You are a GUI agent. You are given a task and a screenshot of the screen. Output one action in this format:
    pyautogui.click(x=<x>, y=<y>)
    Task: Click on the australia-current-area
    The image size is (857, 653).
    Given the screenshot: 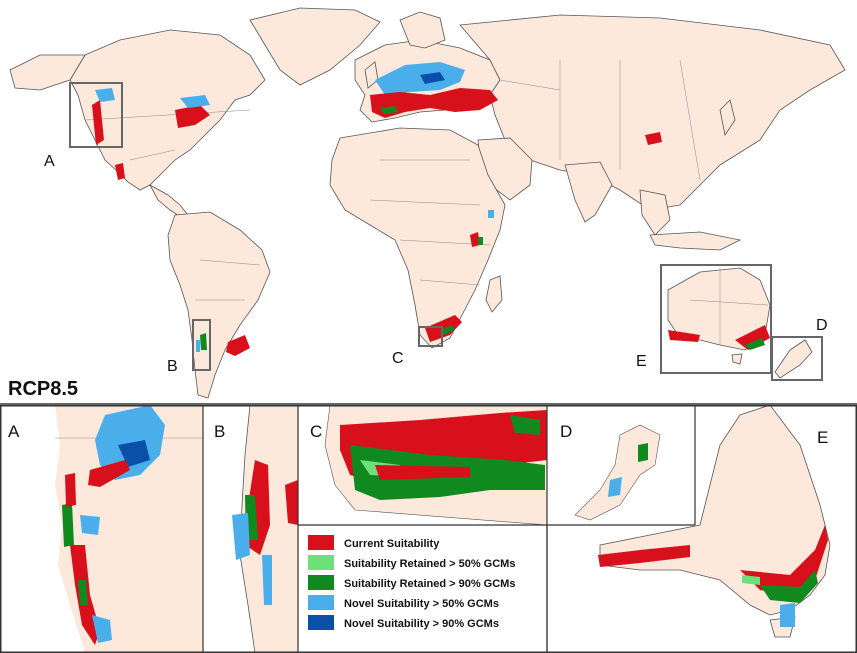 What is the action you would take?
    pyautogui.click(x=684, y=336)
    